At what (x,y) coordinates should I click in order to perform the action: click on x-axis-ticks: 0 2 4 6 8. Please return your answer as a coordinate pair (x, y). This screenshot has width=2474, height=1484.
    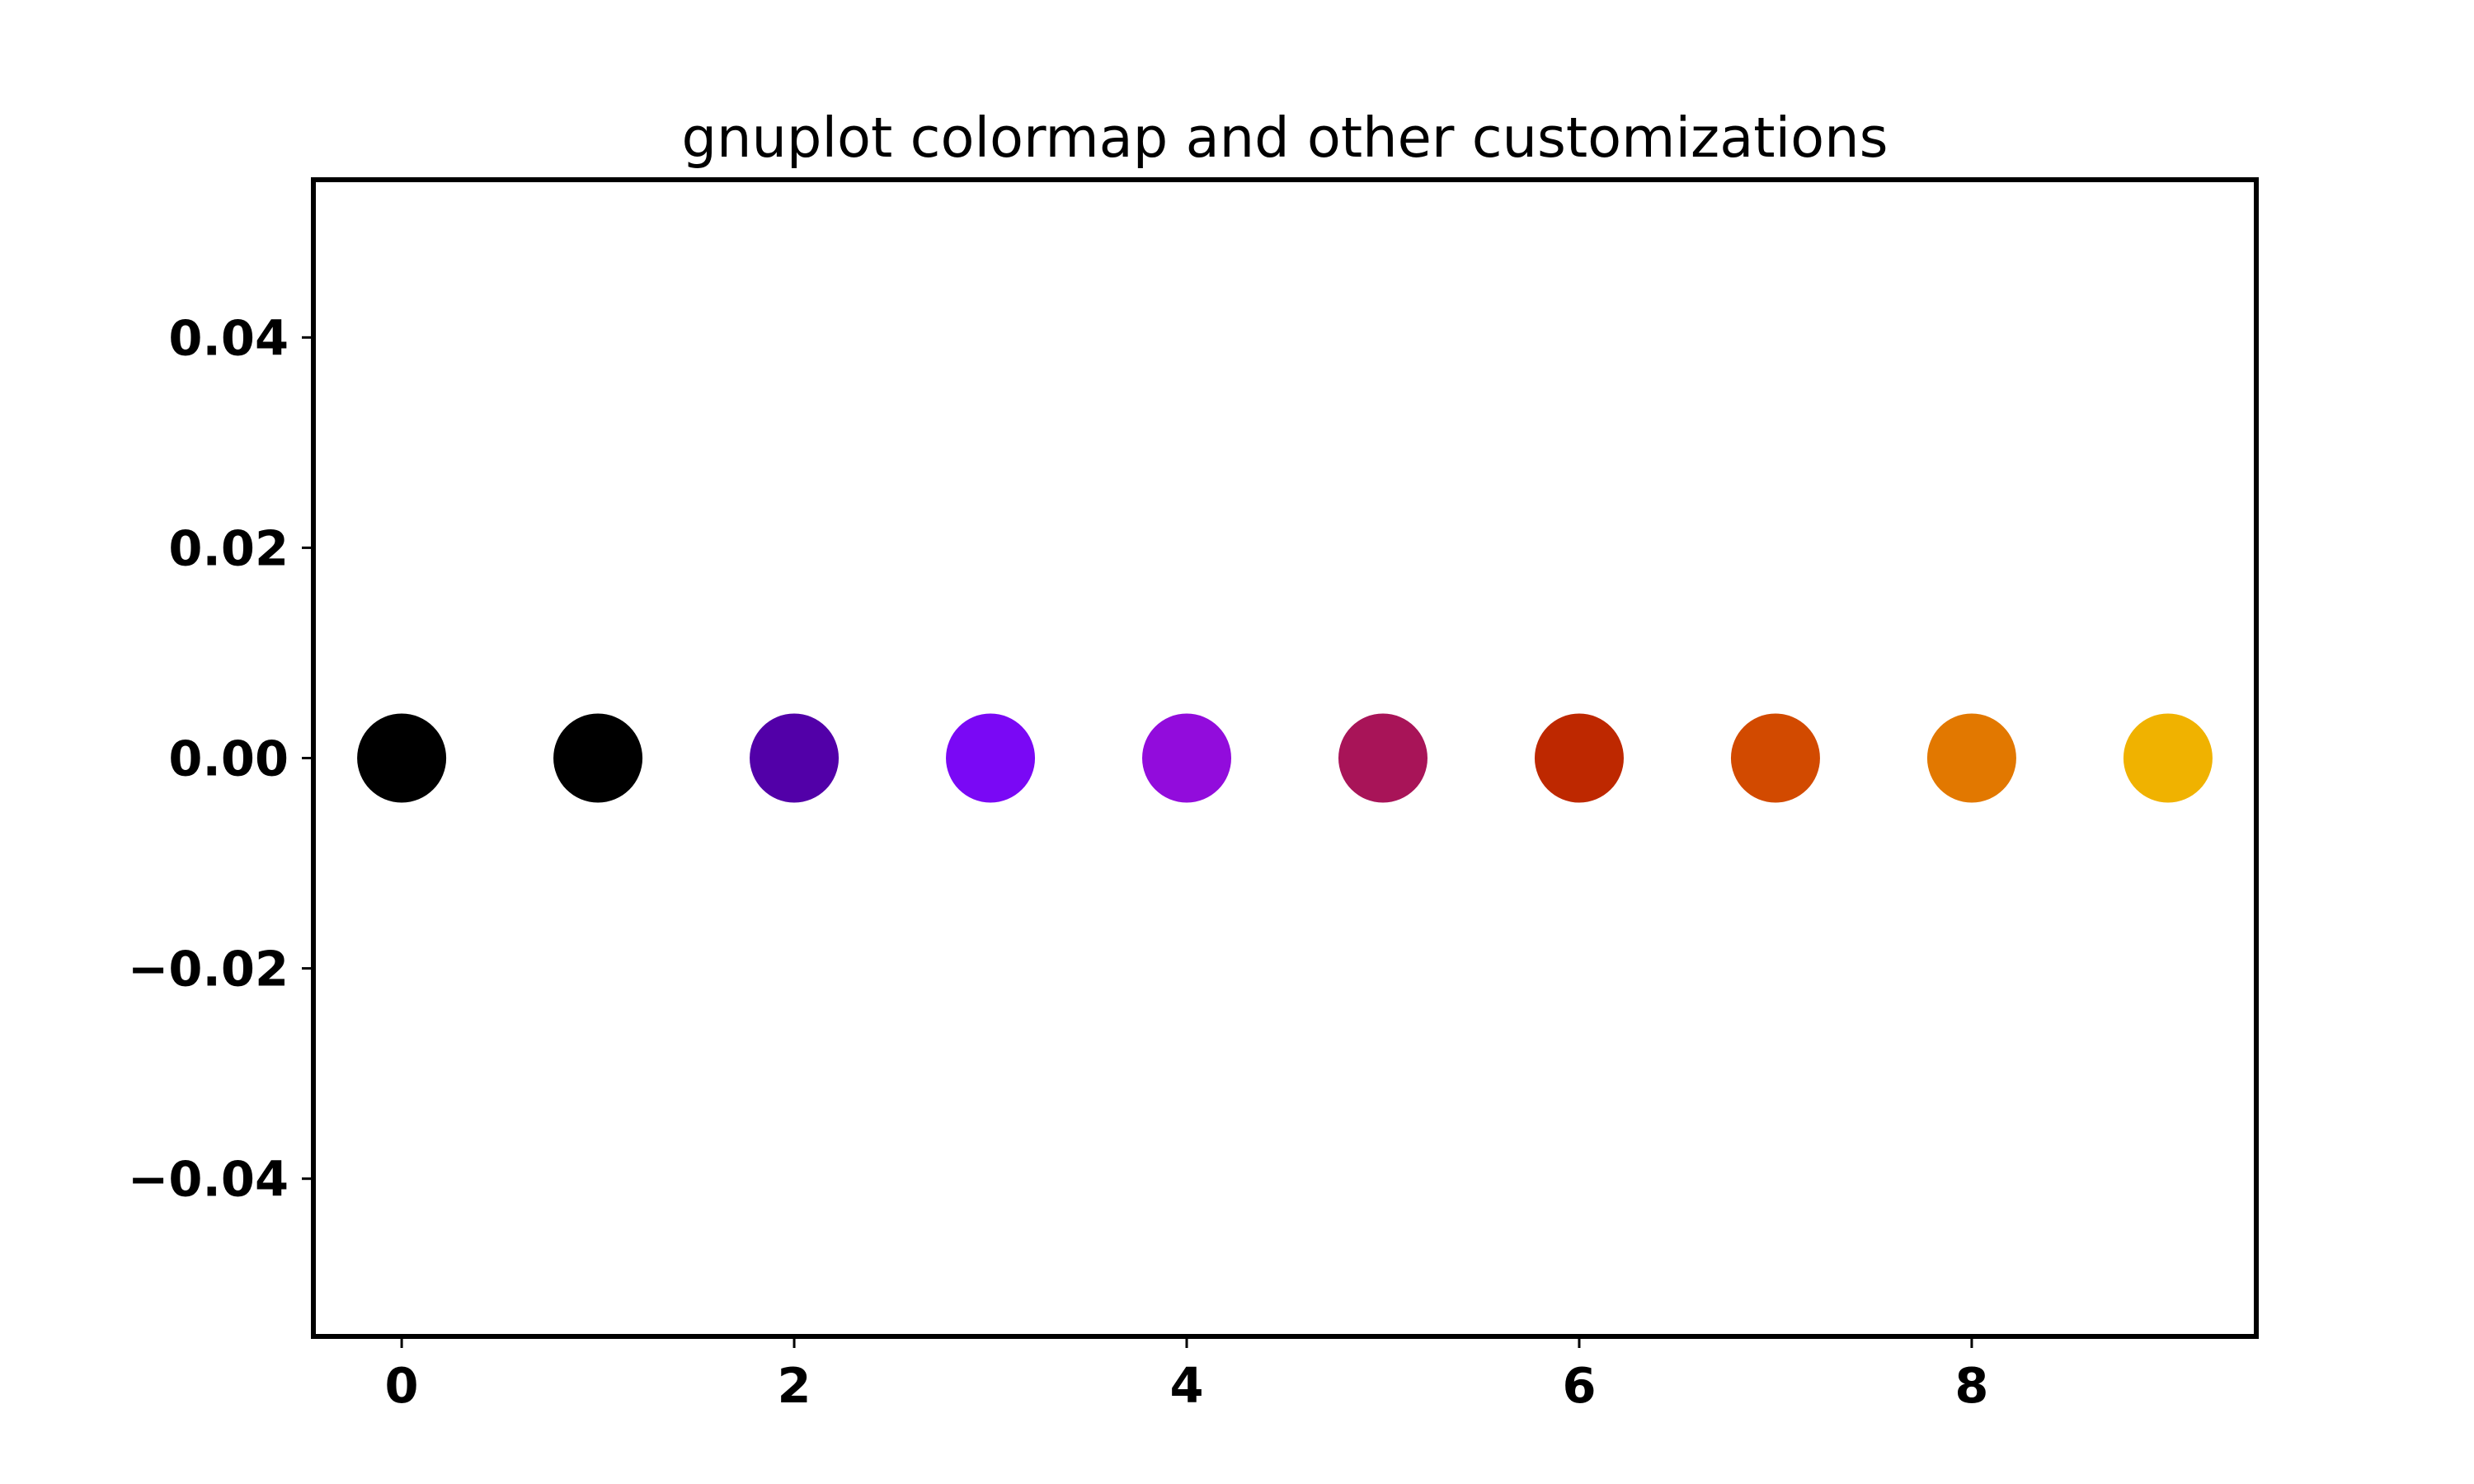
    Looking at the image, I should click on (1186, 1375).